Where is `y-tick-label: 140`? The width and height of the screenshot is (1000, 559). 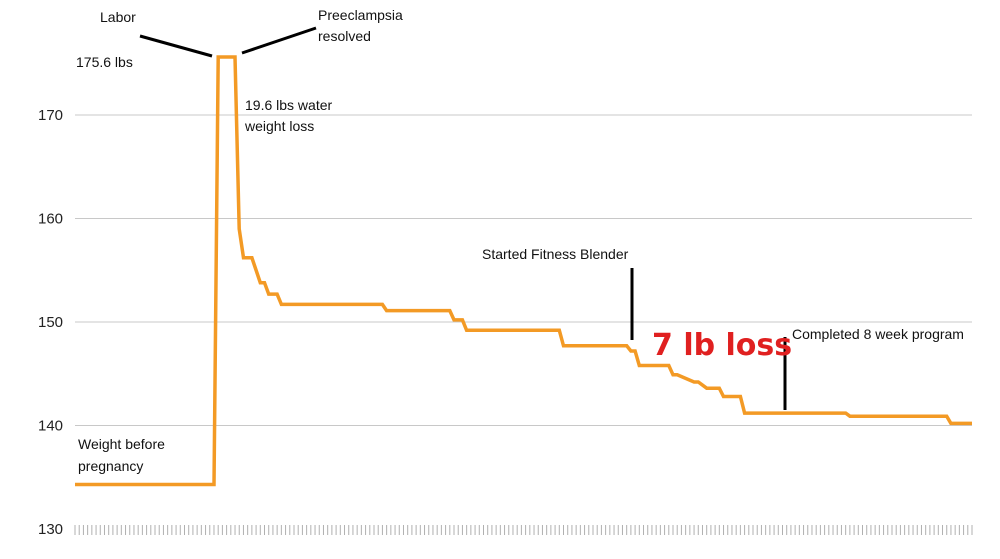
y-tick-label: 140 is located at coordinates (50, 426).